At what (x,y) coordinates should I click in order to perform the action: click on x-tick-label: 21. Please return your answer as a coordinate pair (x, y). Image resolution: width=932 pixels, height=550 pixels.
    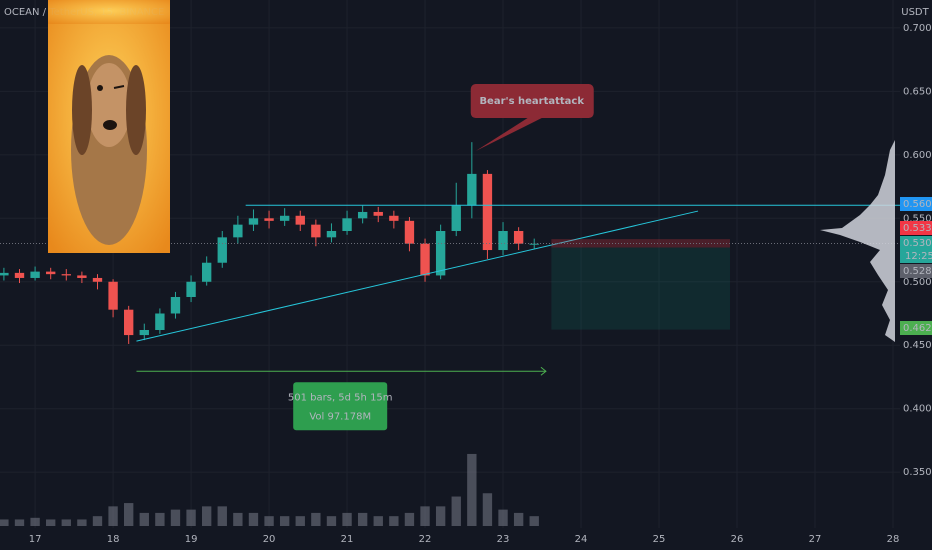
    Looking at the image, I should click on (347, 539).